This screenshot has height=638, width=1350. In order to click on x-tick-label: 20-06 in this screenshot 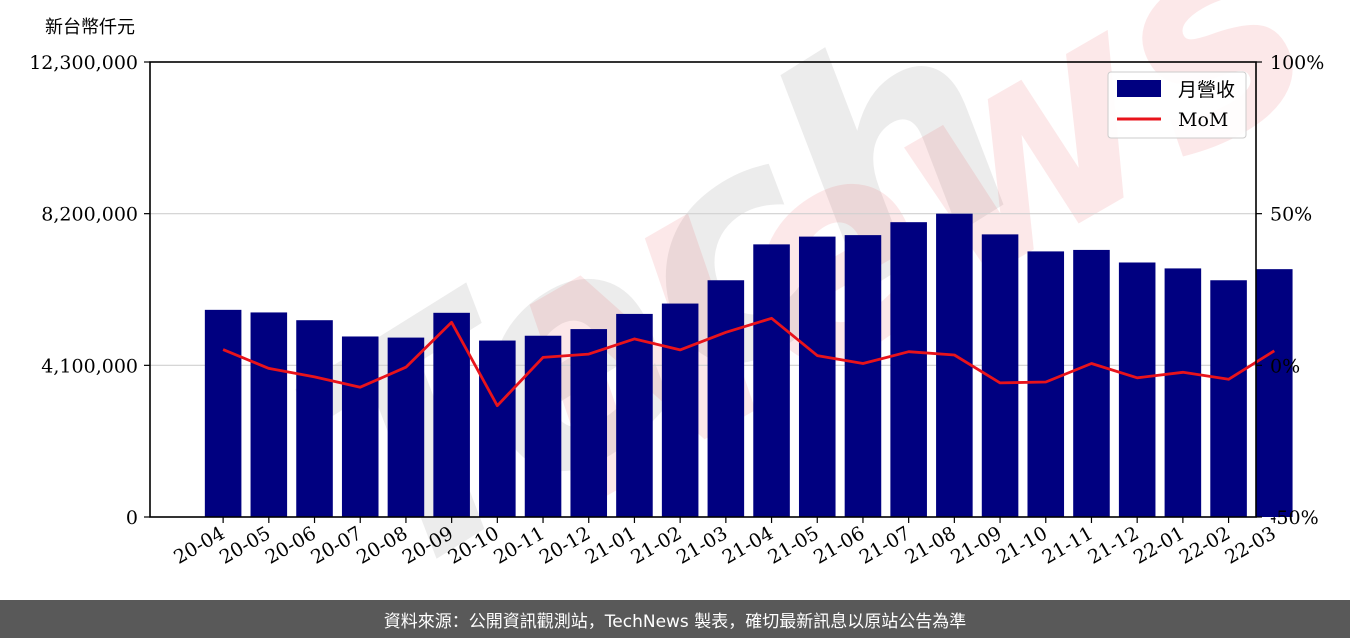, I will do `click(291, 545)`.